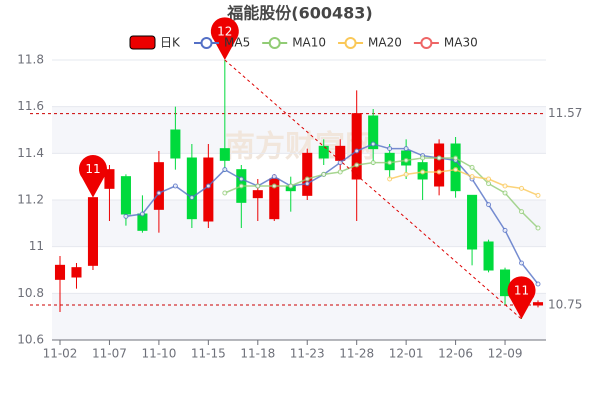 This screenshot has width=600, height=400. Describe the element at coordinates (565, 113) in the screenshot. I see `reference-label: 11.57` at that location.